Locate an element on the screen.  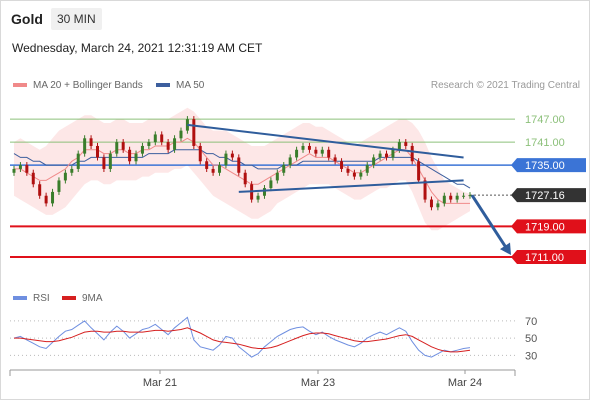
legend-ma20: MA 20 + Bollinger Bands is located at coordinates (78, 85).